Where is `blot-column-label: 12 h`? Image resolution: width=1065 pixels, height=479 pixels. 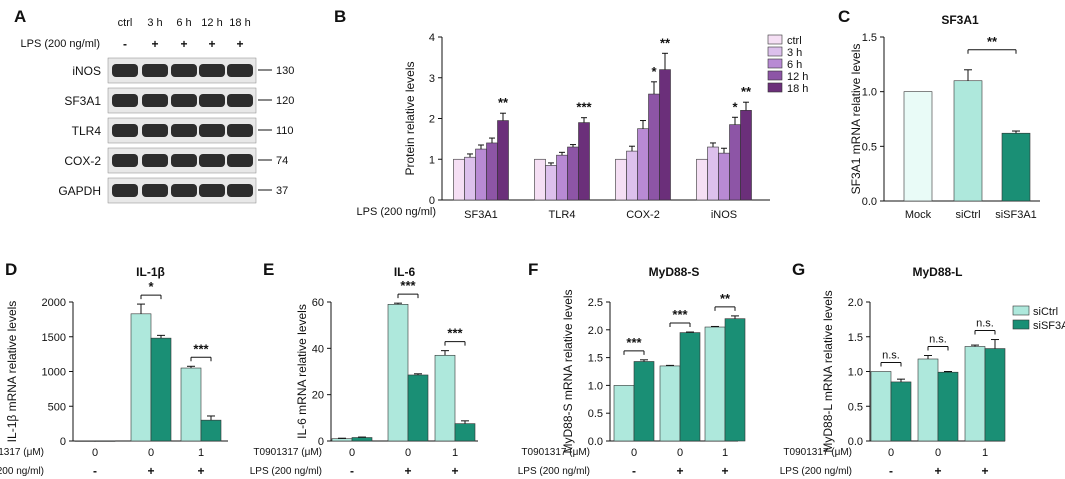 blot-column-label: 12 h is located at coordinates (211, 23).